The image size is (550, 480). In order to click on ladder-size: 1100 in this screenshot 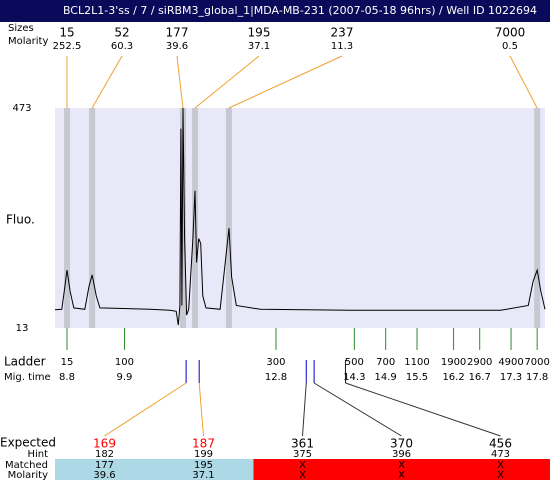, I will do `click(416, 362)`.